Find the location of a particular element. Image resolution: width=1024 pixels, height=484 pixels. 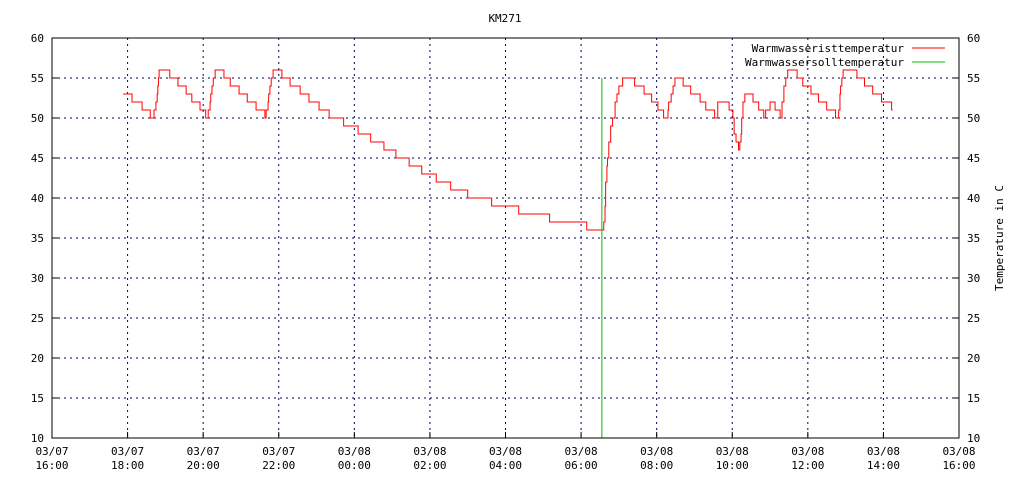

x-tick-label: 03/08 08:00 is located at coordinates (656, 458).